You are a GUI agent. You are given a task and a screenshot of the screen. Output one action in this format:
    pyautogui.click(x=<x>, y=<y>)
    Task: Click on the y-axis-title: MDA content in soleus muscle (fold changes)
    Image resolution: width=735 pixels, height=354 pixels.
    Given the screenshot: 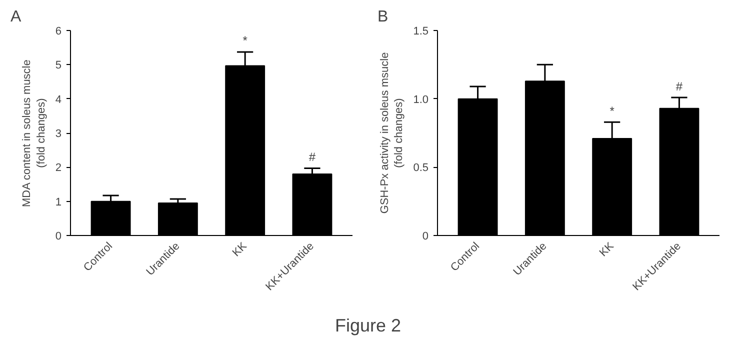 What is the action you would take?
    pyautogui.click(x=34, y=133)
    